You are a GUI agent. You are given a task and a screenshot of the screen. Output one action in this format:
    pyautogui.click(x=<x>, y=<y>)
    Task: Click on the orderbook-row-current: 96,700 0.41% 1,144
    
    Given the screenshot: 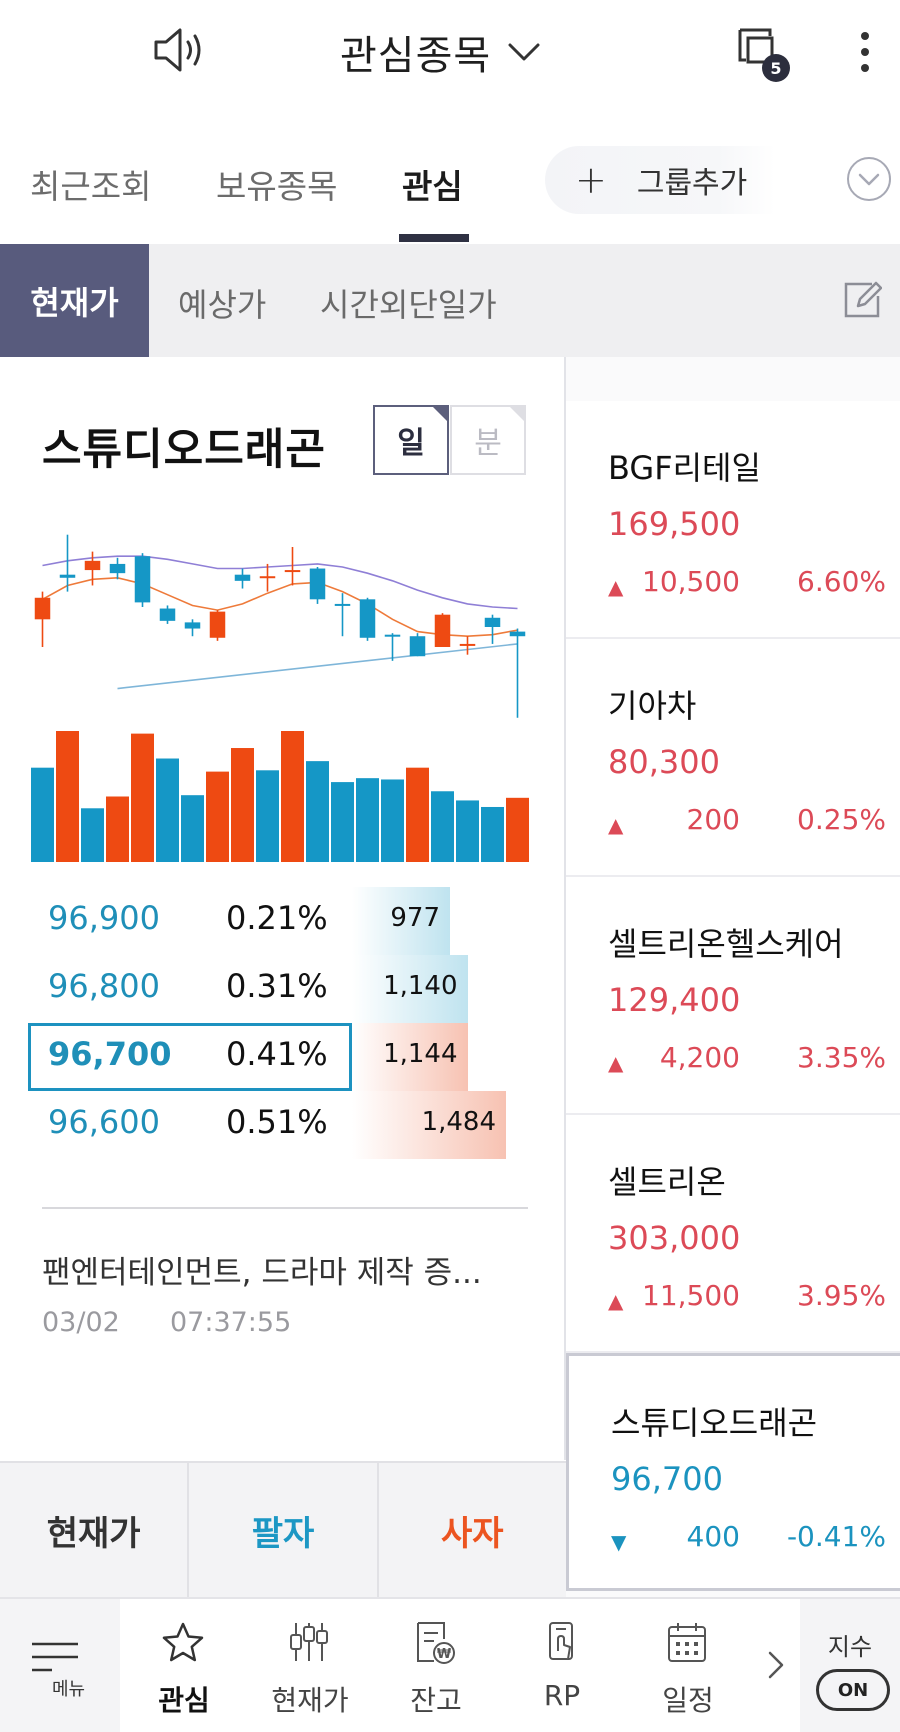 What is the action you would take?
    pyautogui.click(x=283, y=1057)
    